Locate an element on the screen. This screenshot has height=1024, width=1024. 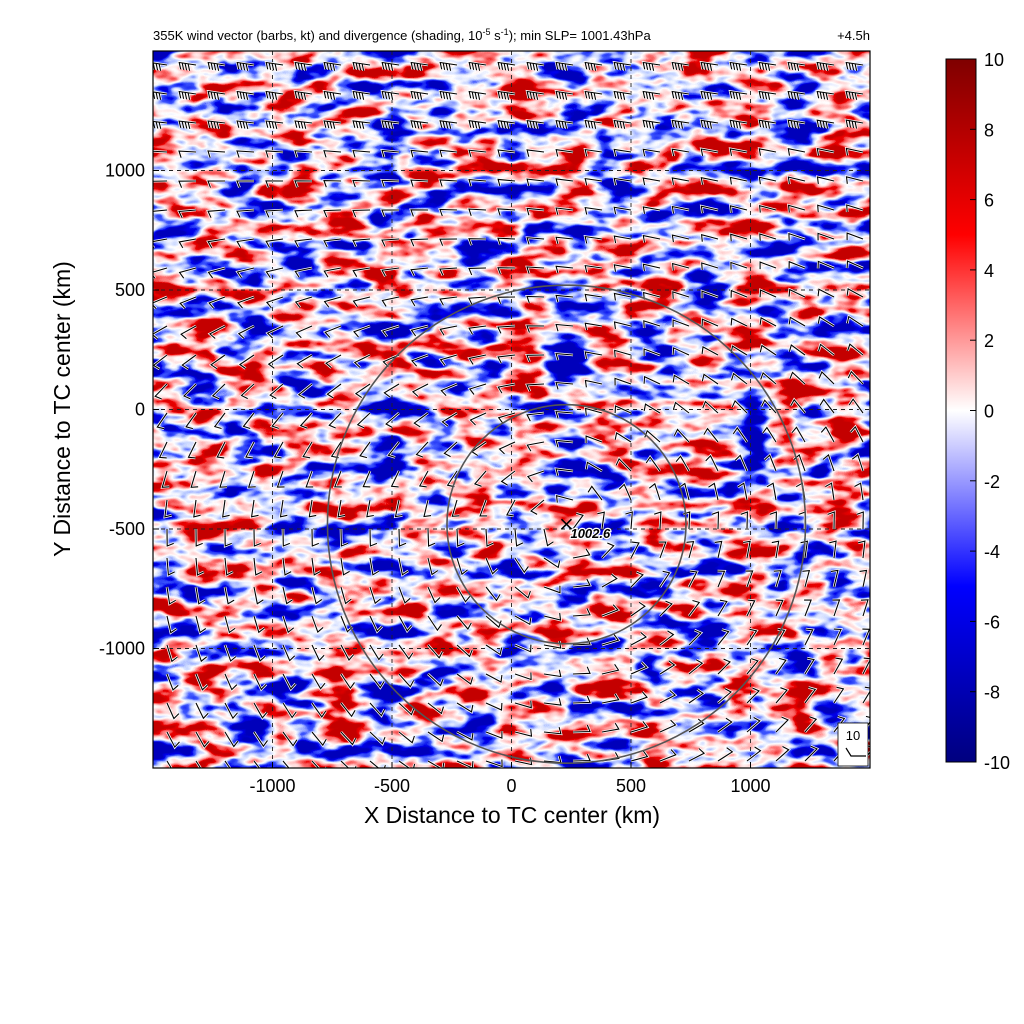
colorbar-tick-label: -2 is located at coordinates (992, 482).